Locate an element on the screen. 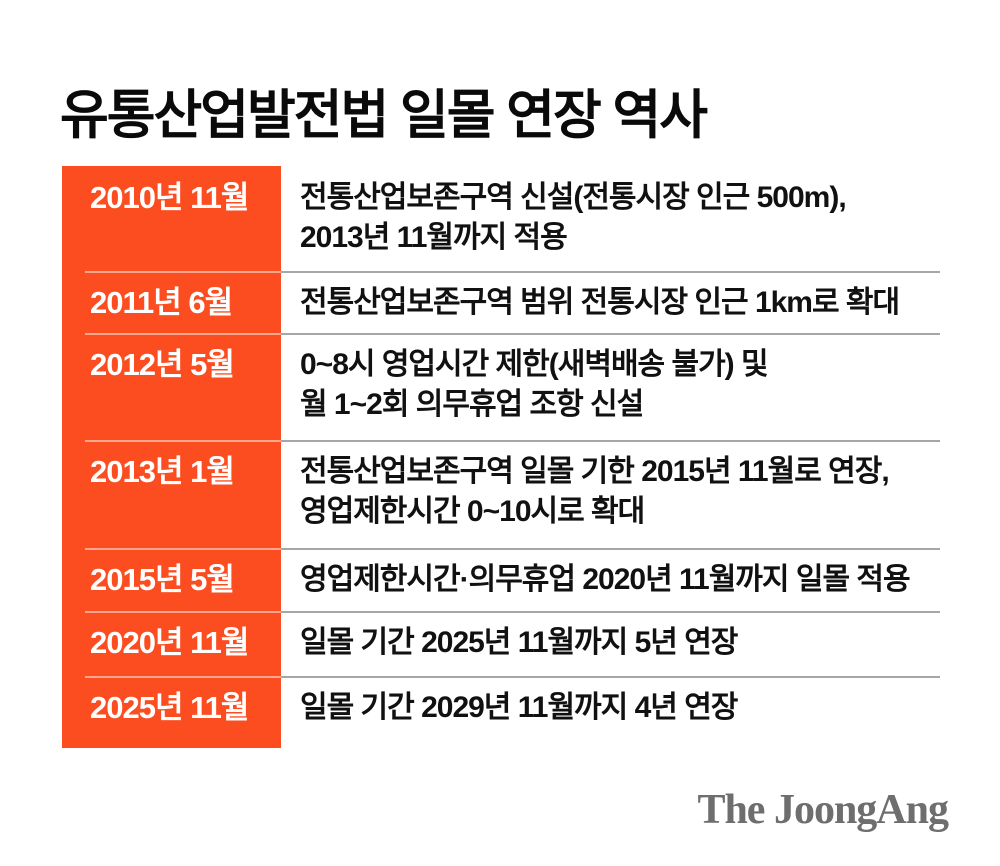  timeline-description: 전통산업보존구역 범위 전통시장 인근 1km로 확대 is located at coordinates (610, 302).